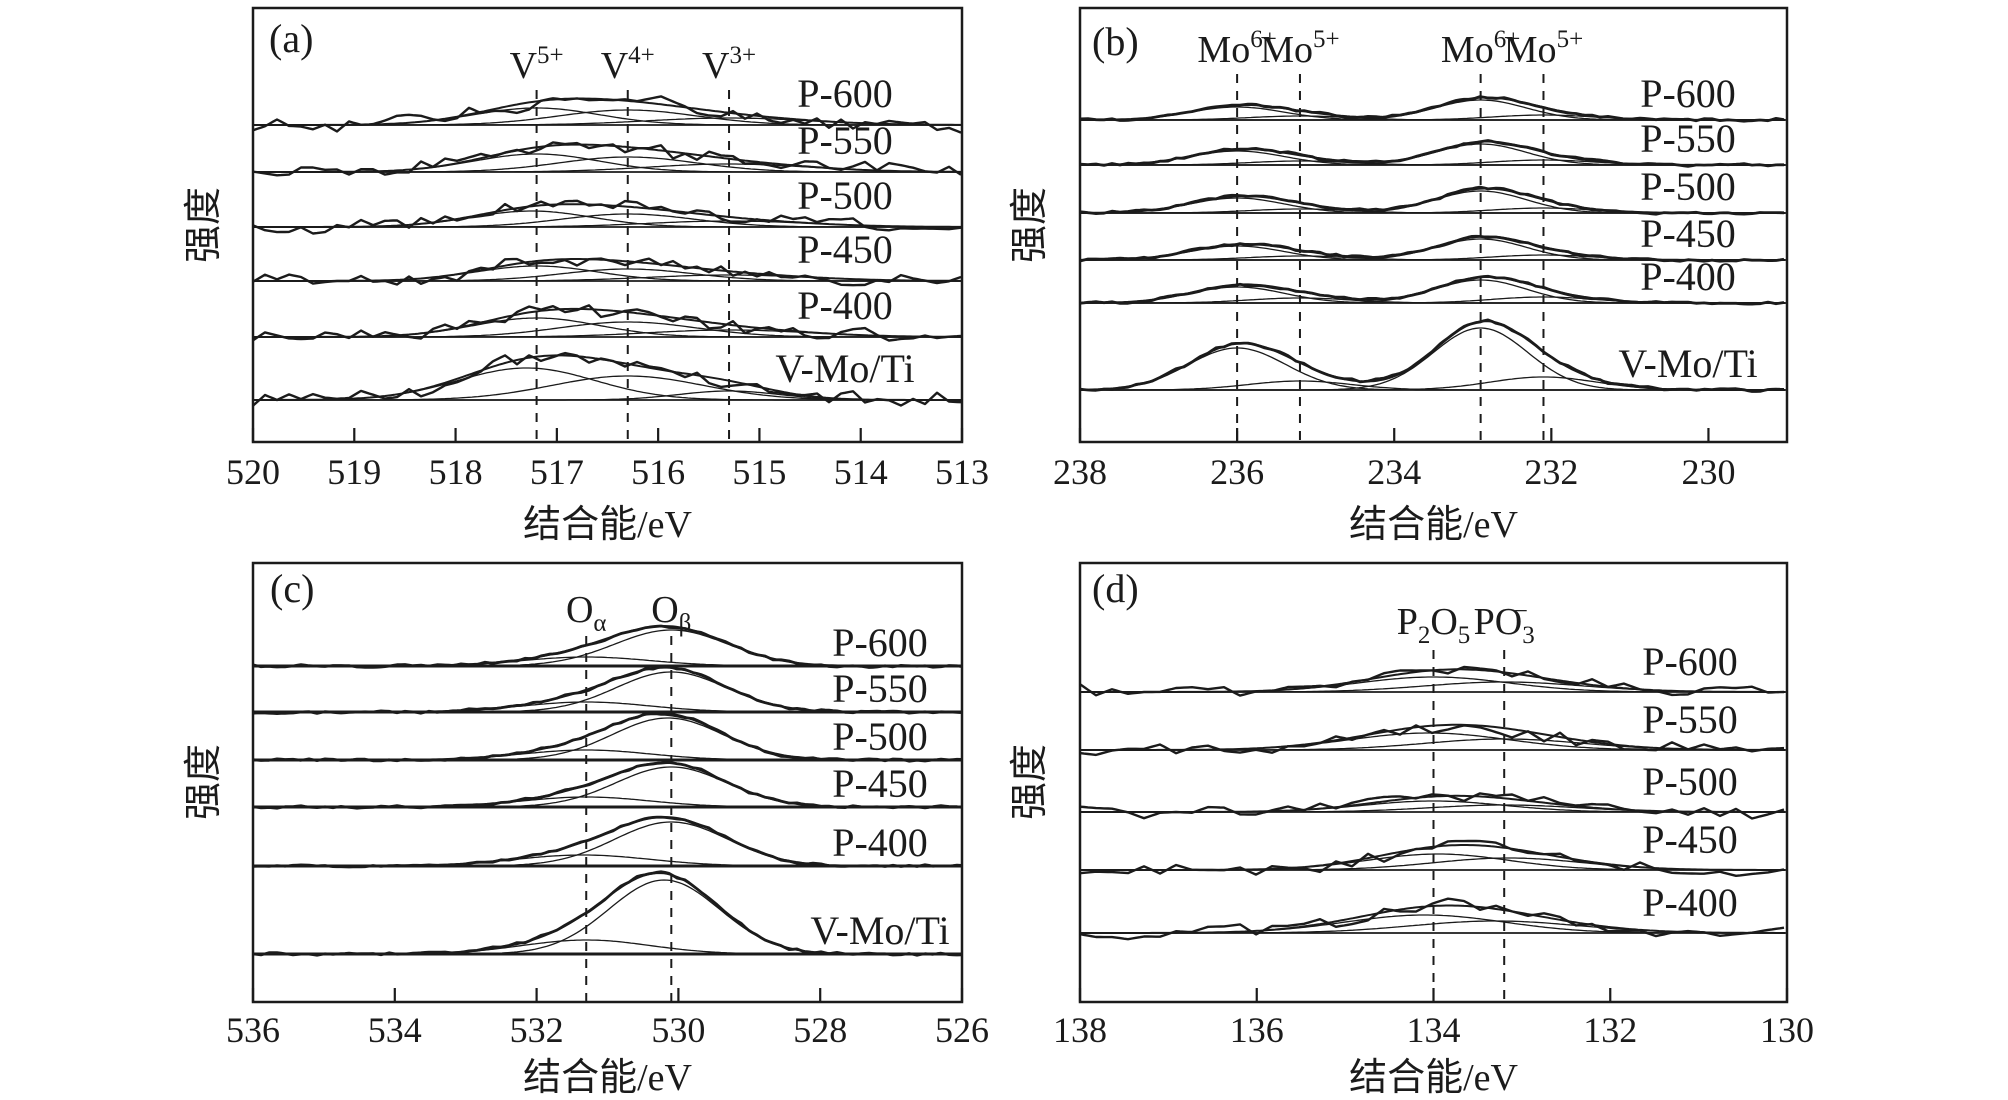 The image size is (2008, 1100). I want to click on reference-line-label-PO3-: PO3−, so click(1504, 623).